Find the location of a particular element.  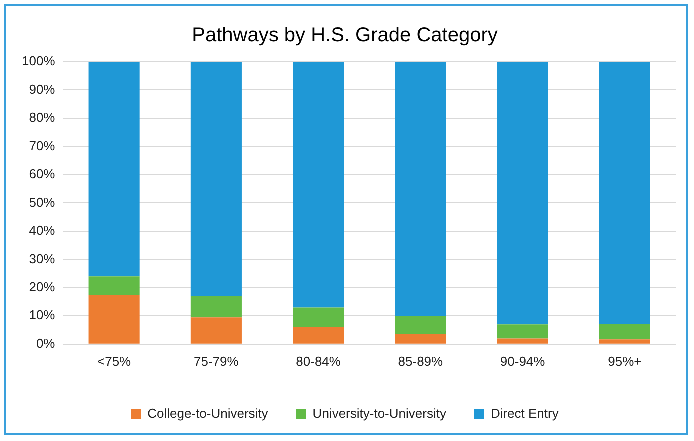

legend-label: College-to-University is located at coordinates (208, 414).